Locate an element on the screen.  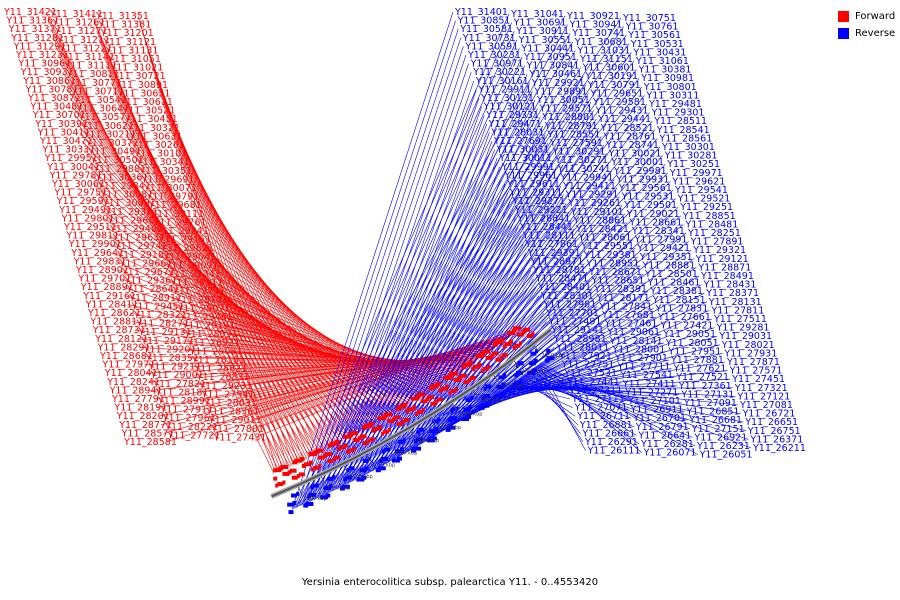
reverse-gene-label: Y11_30251 is located at coordinates (693, 164).